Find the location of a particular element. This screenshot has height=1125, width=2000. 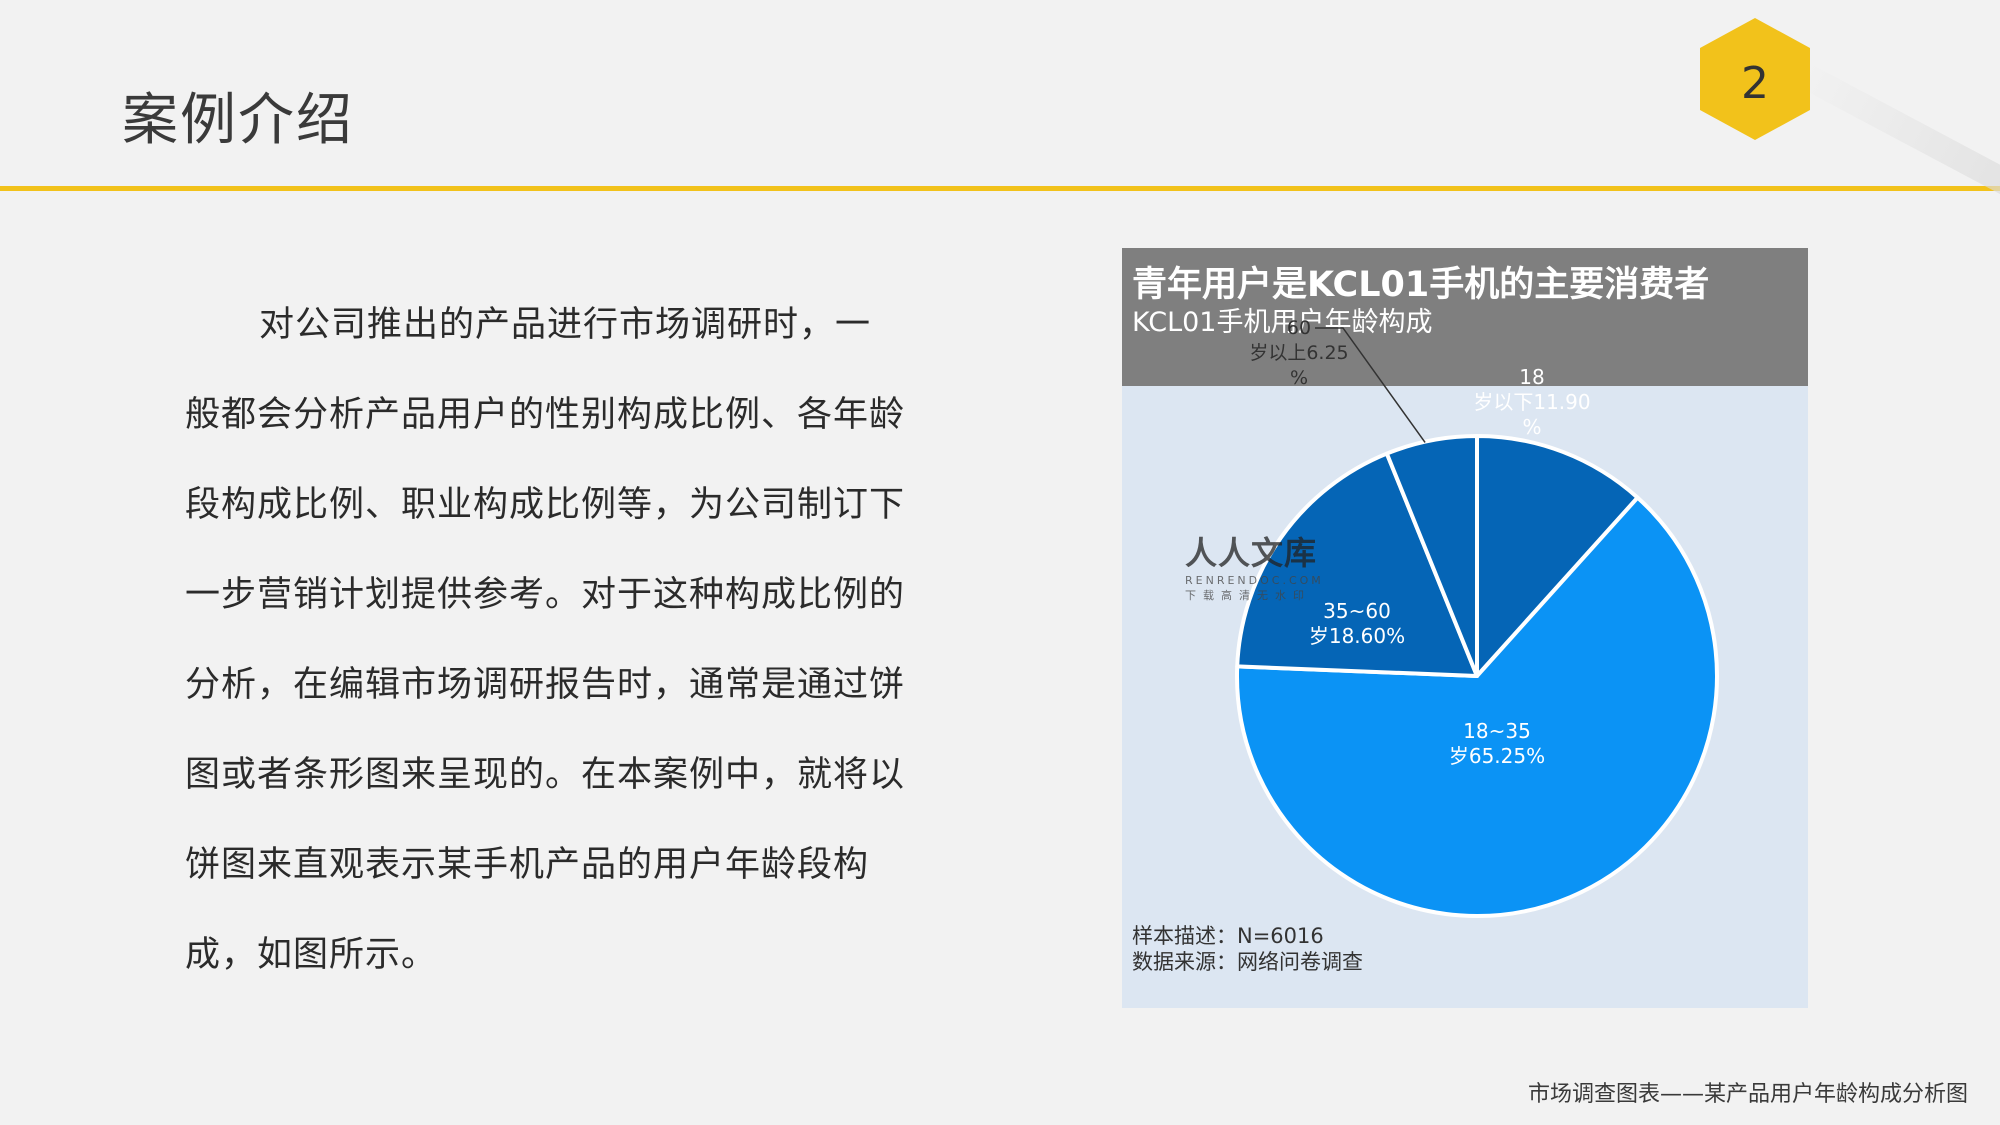

watermark-tagline: 下载高清无水印 is located at coordinates (1248, 595).